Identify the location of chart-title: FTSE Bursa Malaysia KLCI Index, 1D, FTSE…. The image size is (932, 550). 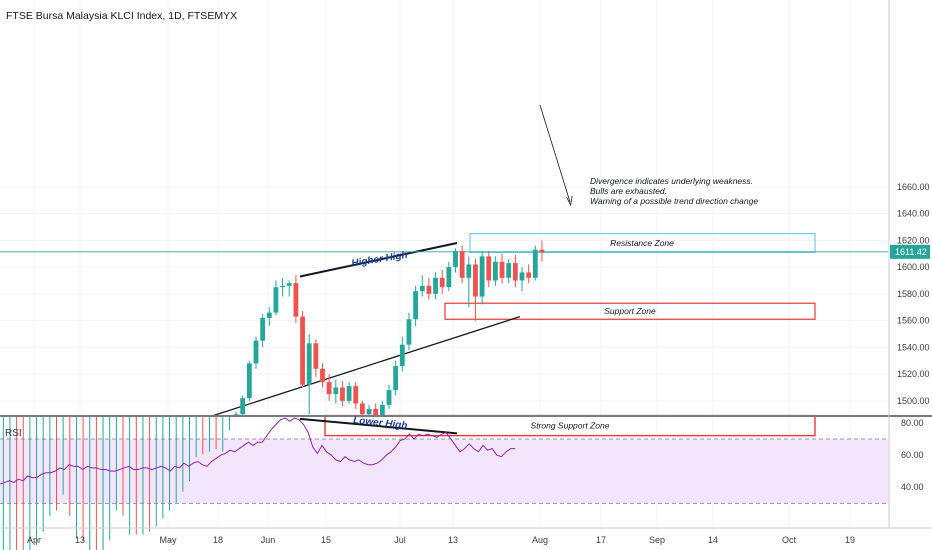
(121, 16).